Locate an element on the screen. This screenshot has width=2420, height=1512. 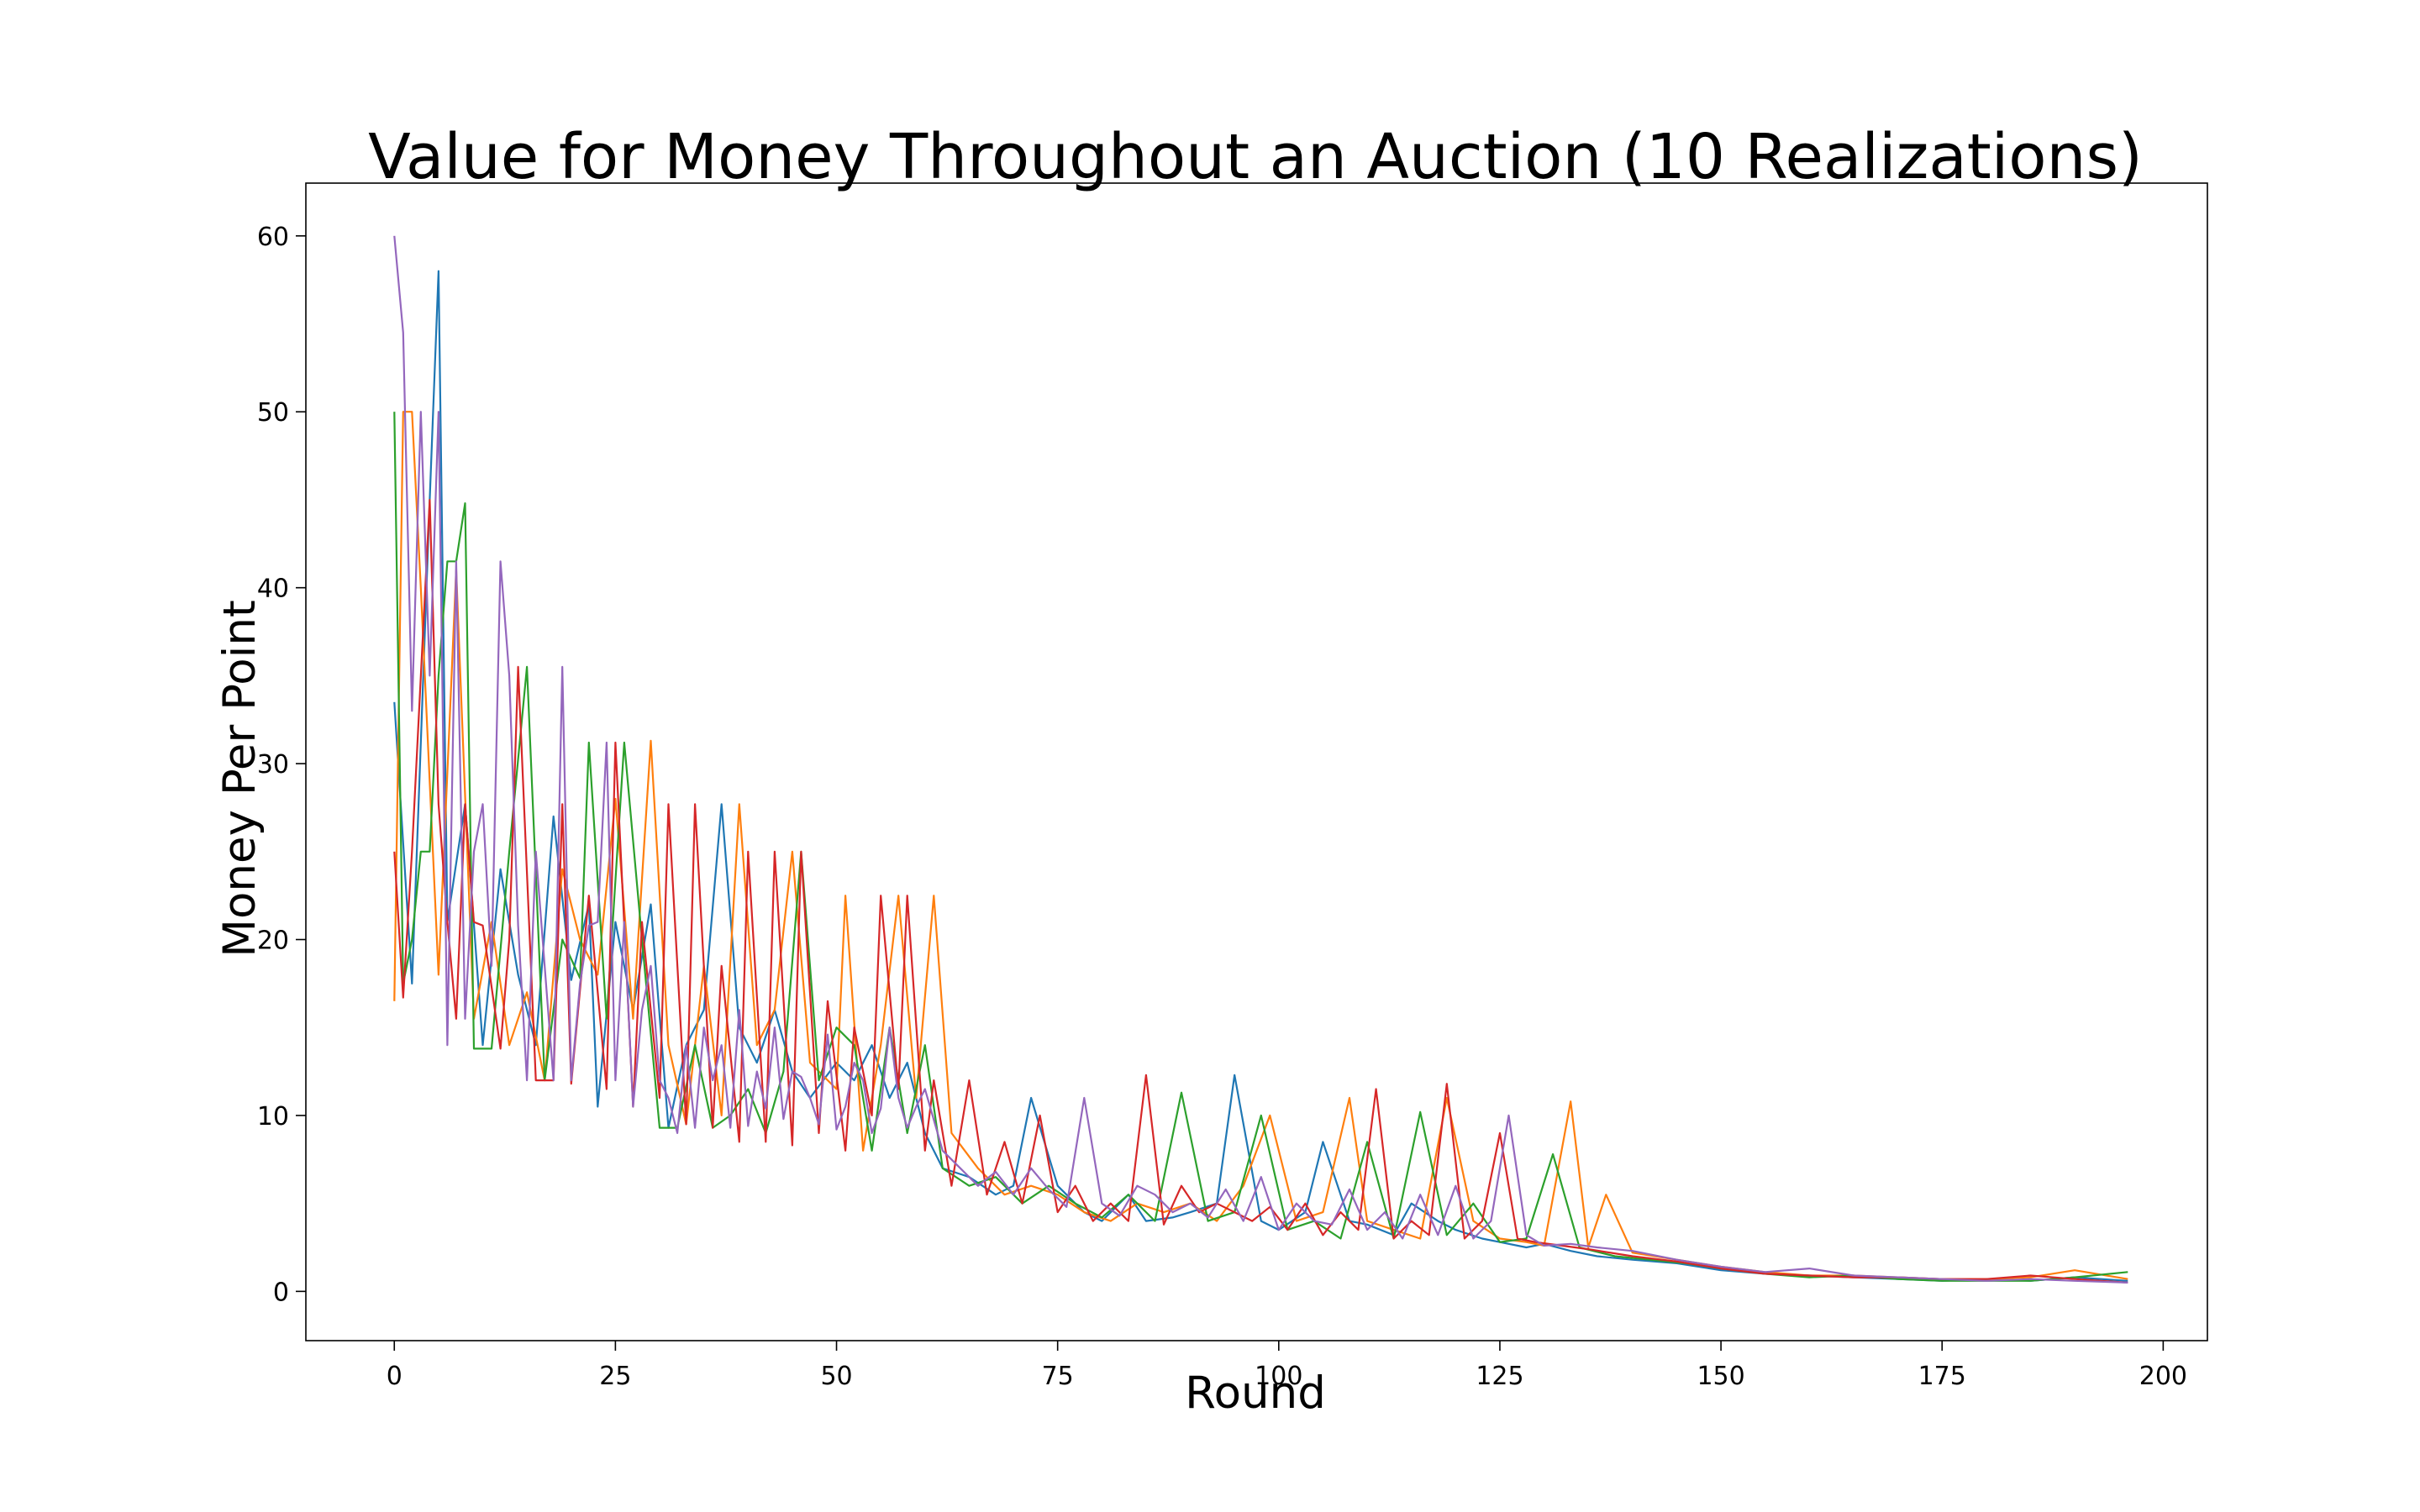
x-tick-label: 125 is located at coordinates (1499, 1376).